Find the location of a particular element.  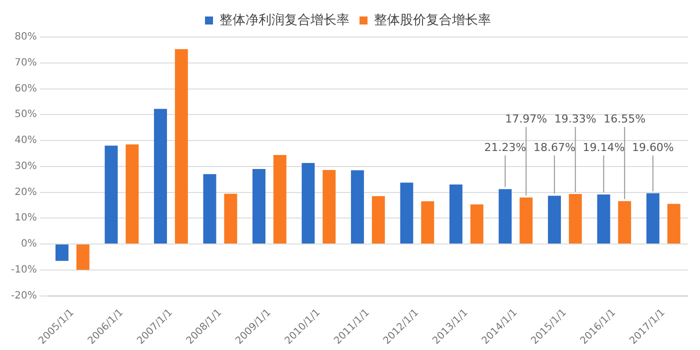

data-label: 17.97% is located at coordinates (526, 119).